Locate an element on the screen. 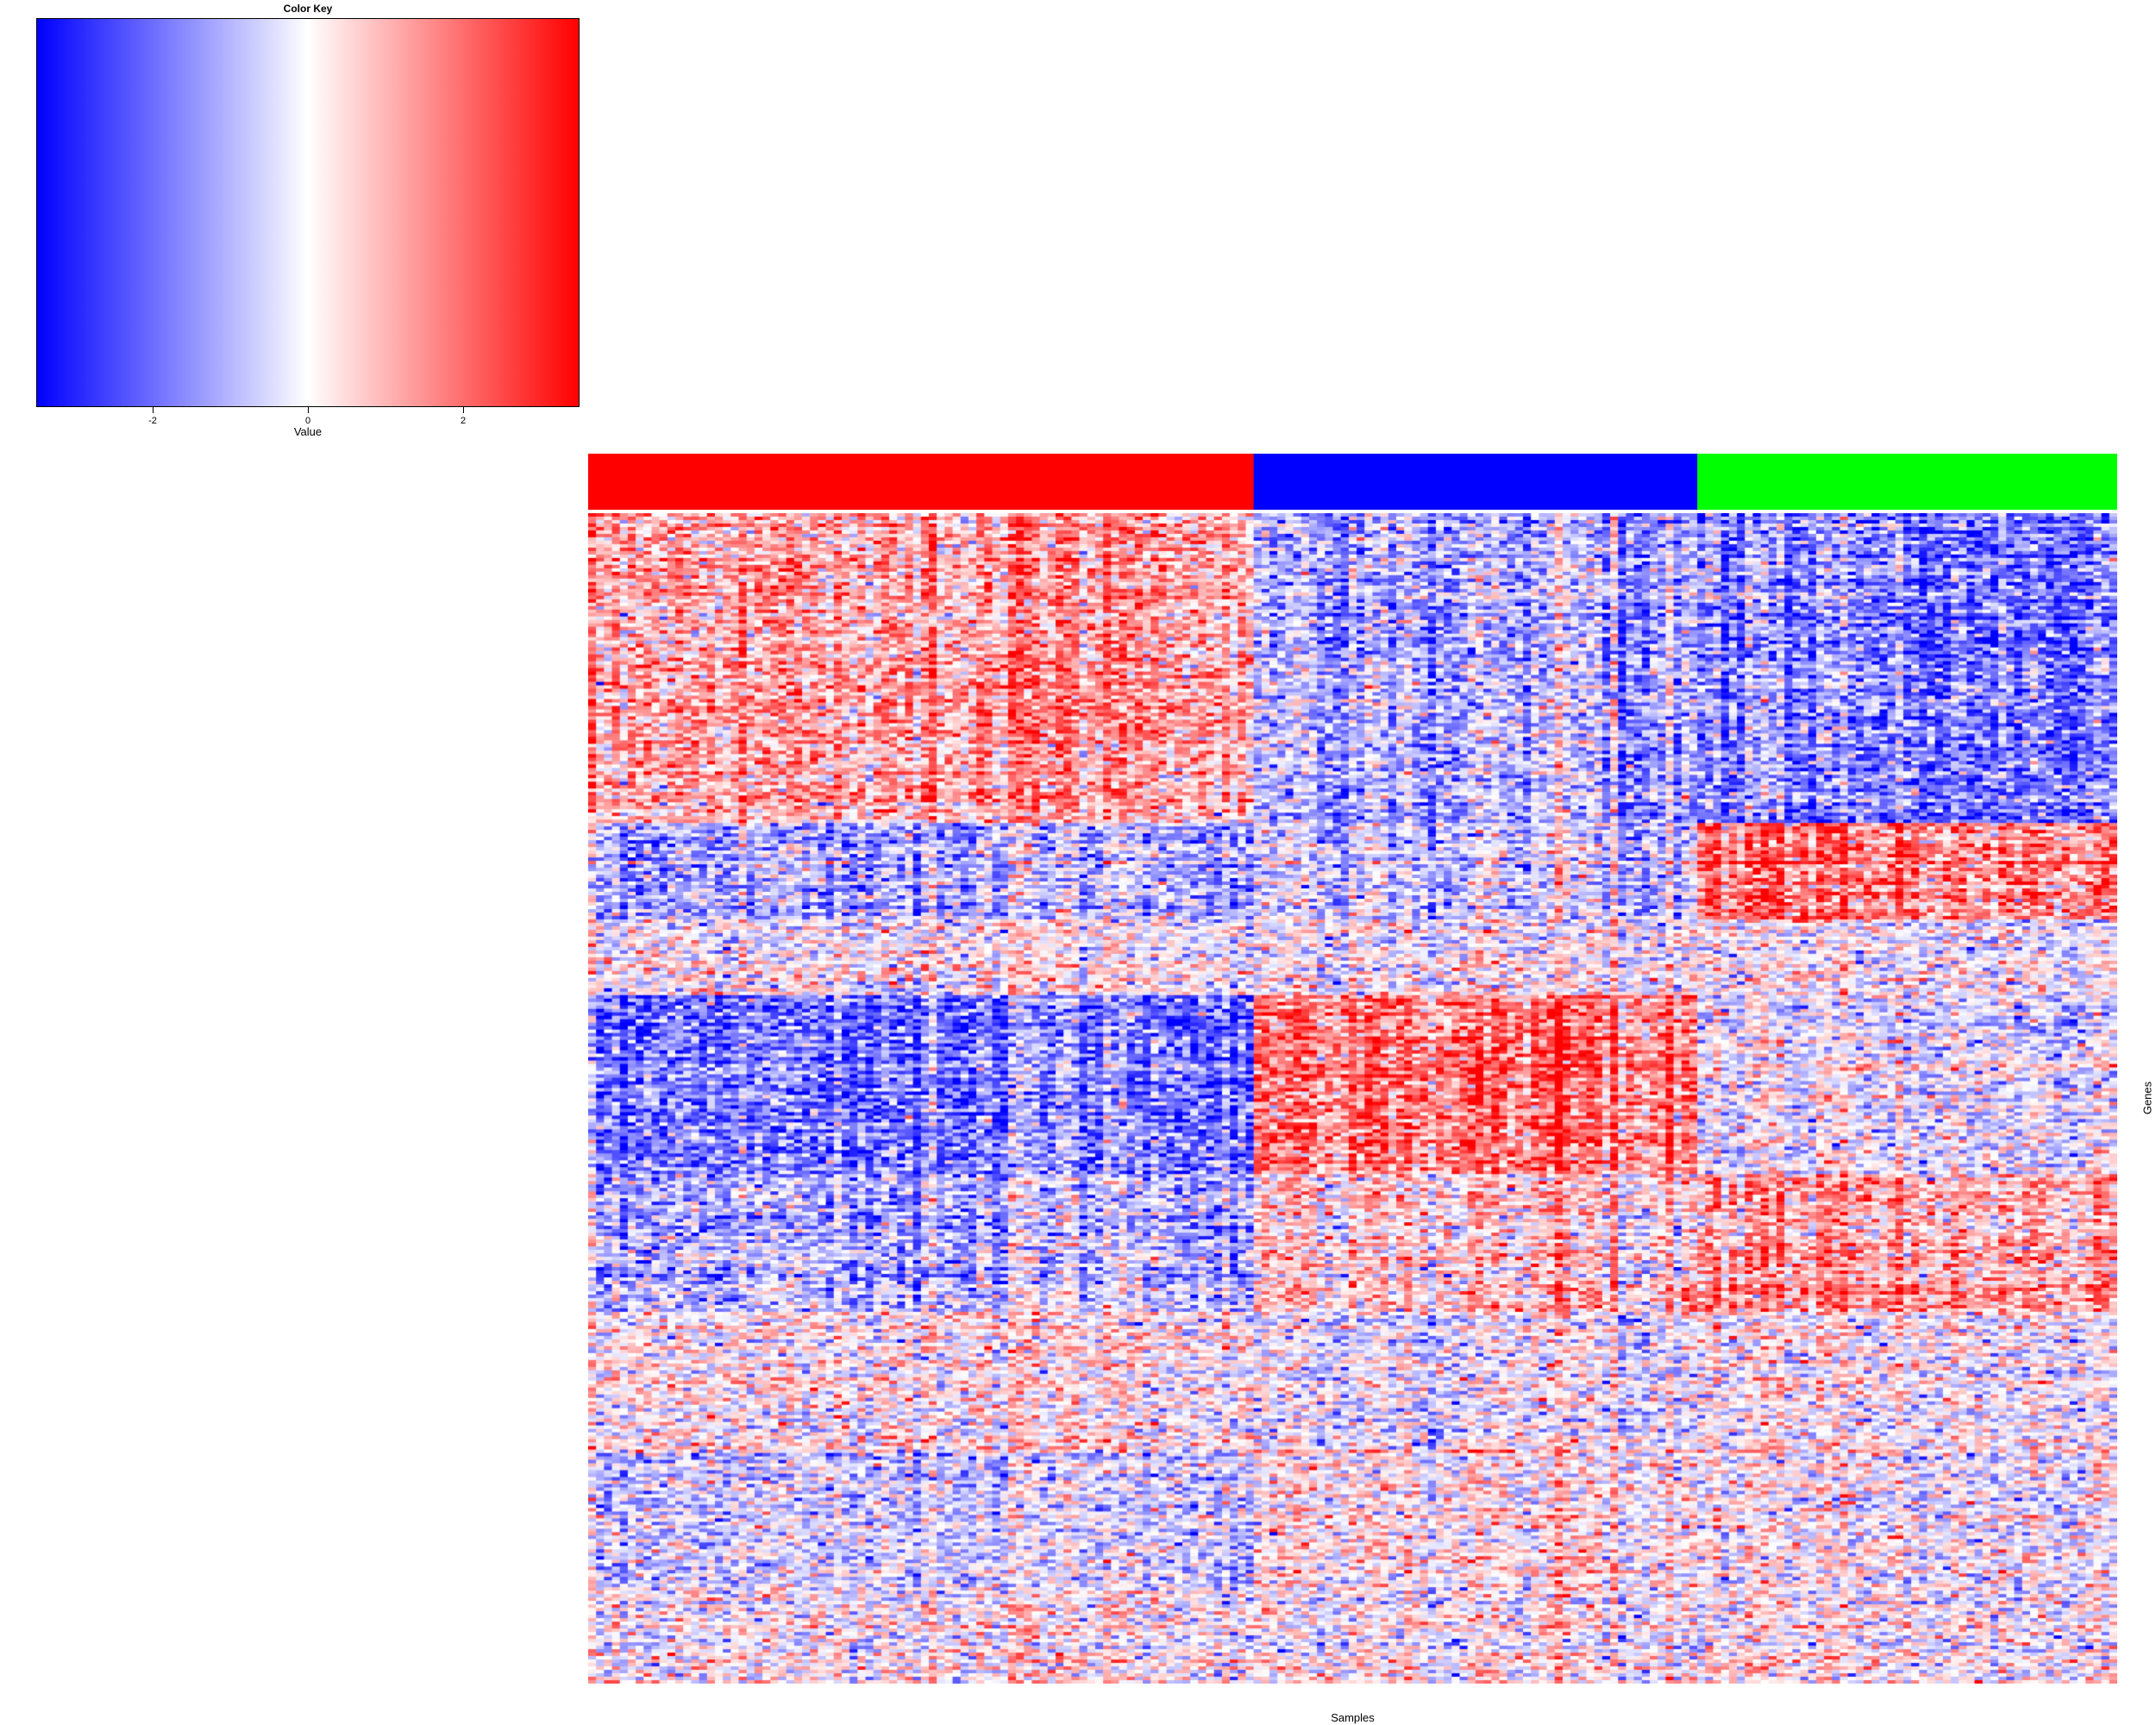 The image size is (2156, 1725). column-group-bar is located at coordinates (1352, 482).